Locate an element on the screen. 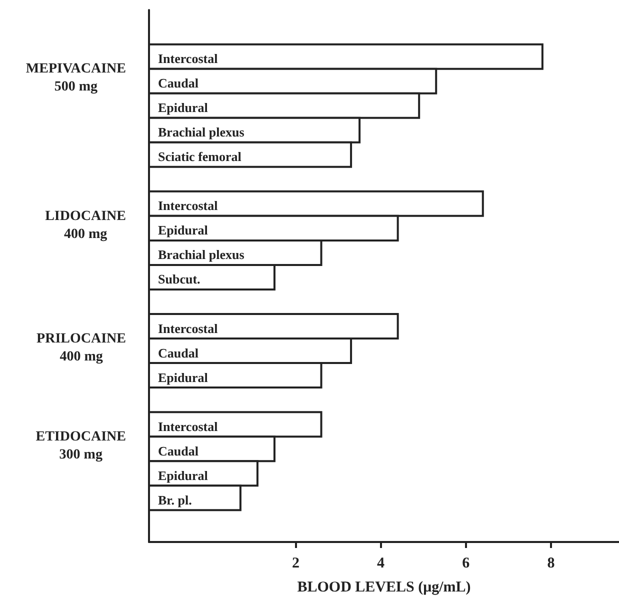  y-tick-label: Sciatic femoral is located at coordinates (200, 156).